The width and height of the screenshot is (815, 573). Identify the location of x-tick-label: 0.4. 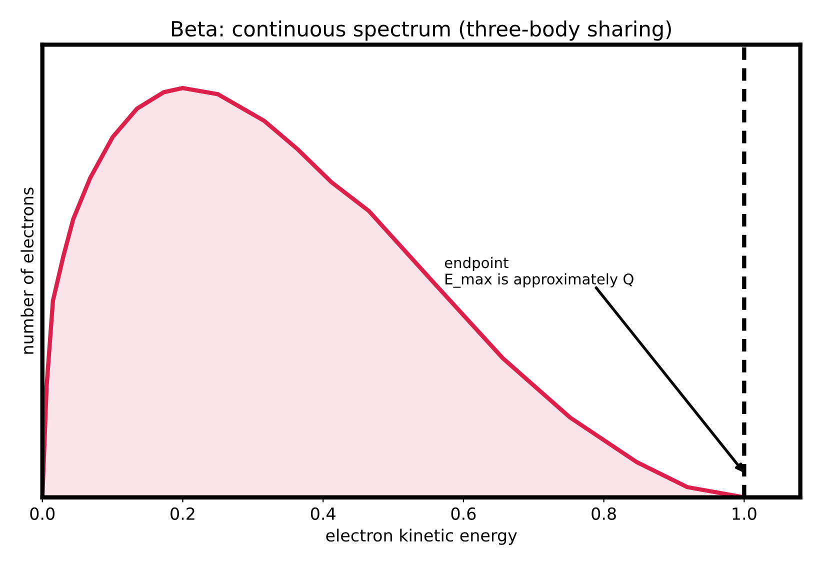
(323, 513).